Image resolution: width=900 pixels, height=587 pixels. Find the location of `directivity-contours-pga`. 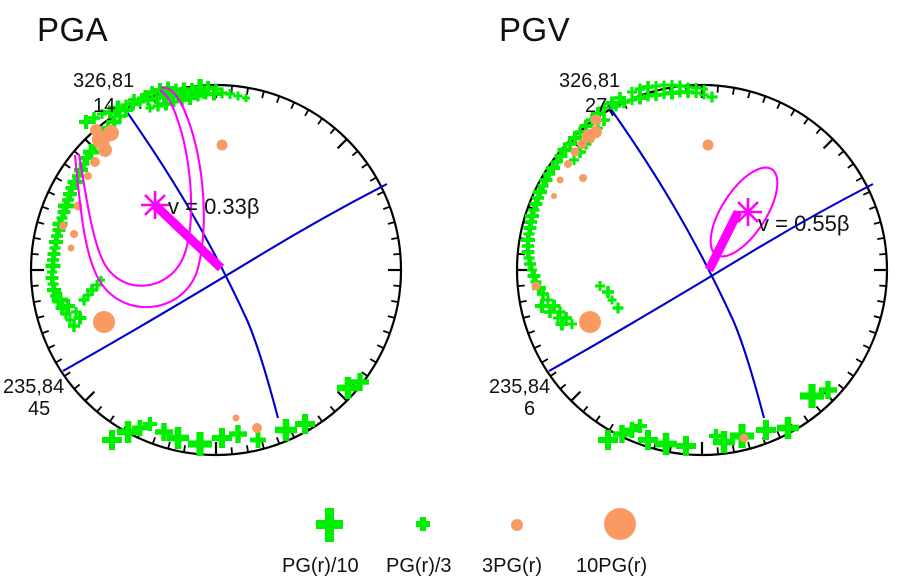

directivity-contours-pga is located at coordinates (139, 197).